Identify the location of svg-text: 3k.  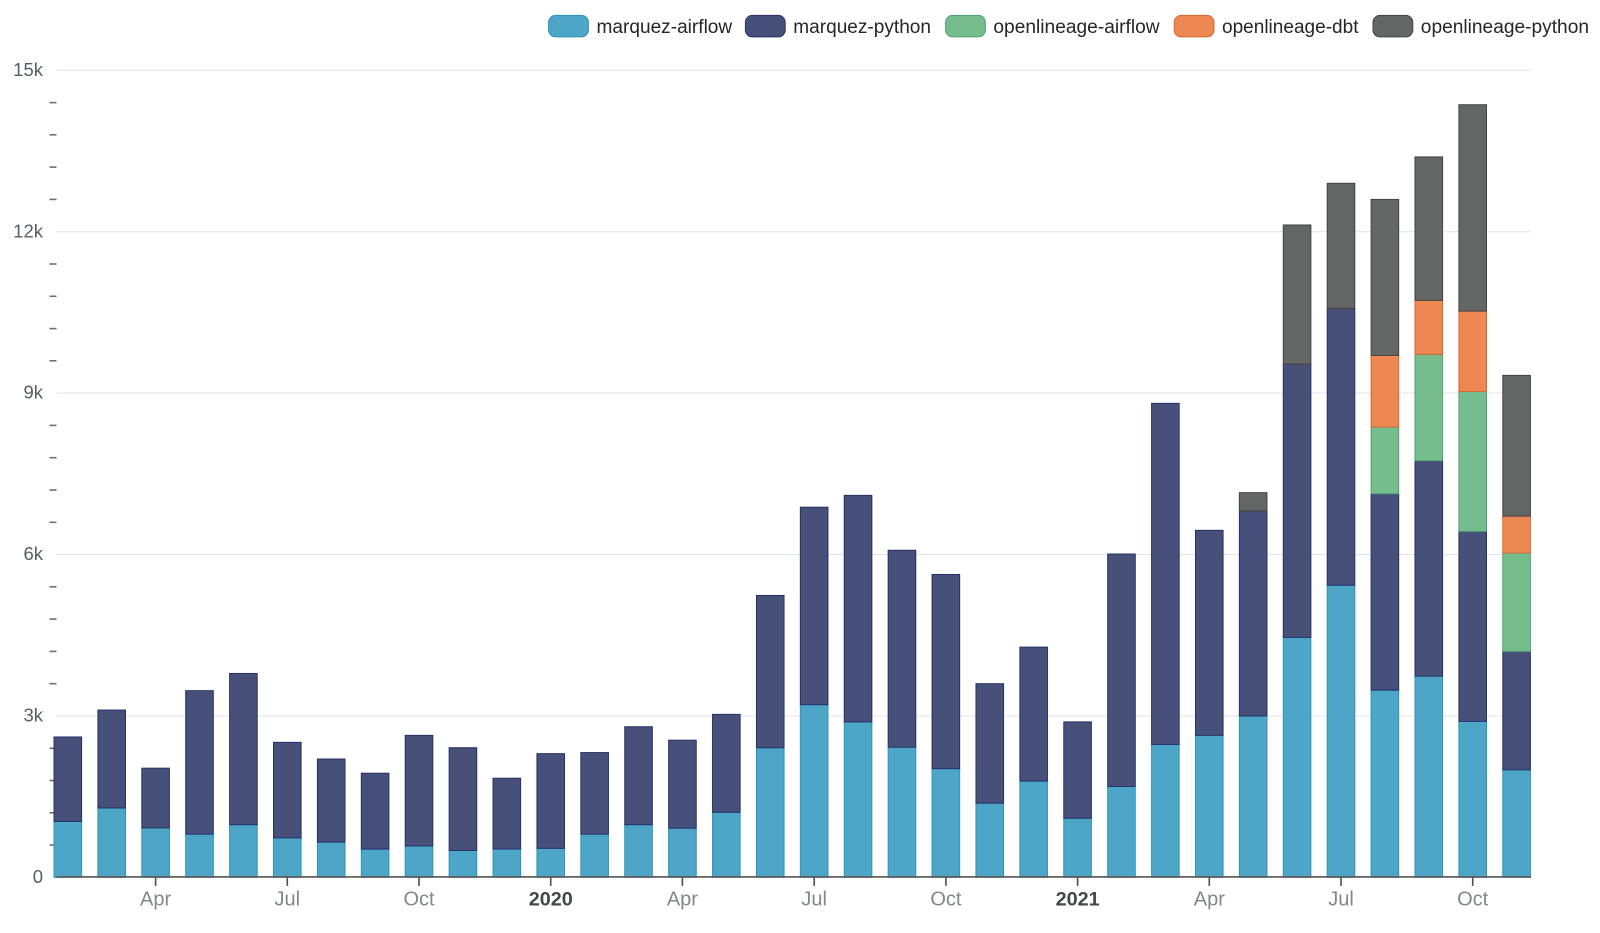
(33, 715).